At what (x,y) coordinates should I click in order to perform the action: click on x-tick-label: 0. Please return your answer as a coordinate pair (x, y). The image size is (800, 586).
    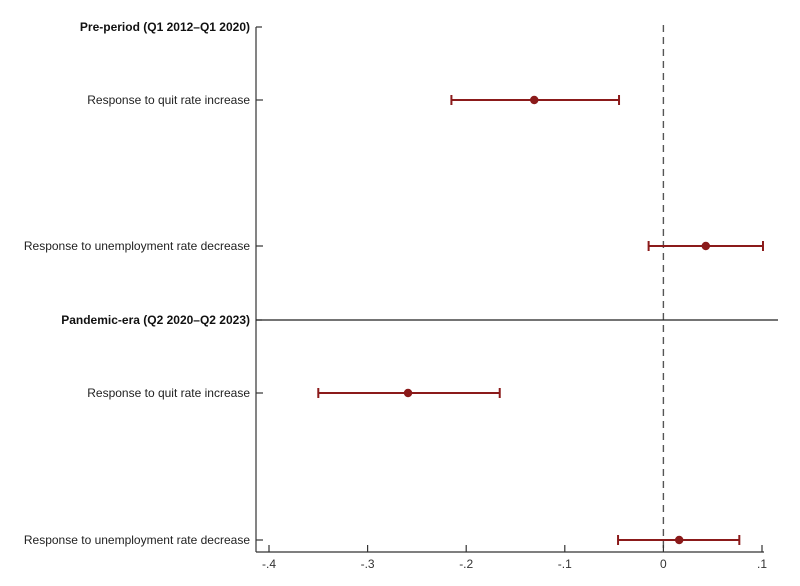
    Looking at the image, I should click on (663, 564).